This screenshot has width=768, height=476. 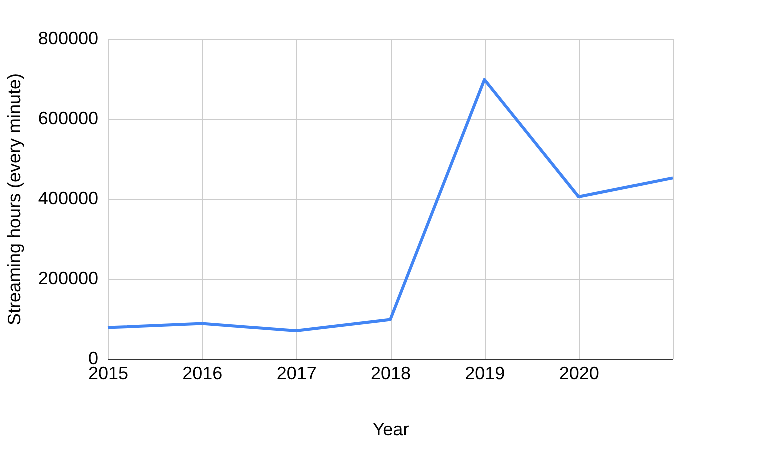 What do you see at coordinates (296, 374) in the screenshot?
I see `x-tick-label: 2017` at bounding box center [296, 374].